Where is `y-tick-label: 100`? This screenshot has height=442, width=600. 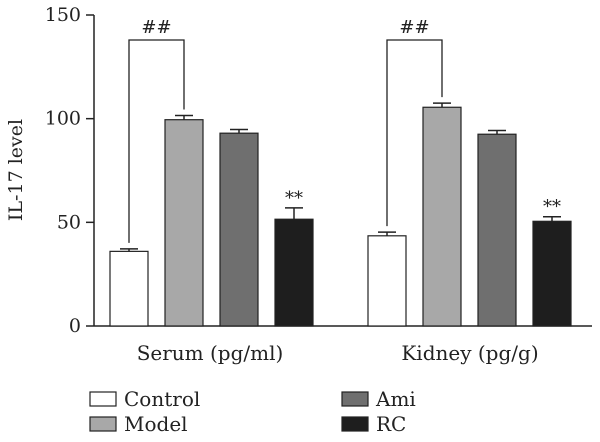
y-tick-label: 100 is located at coordinates (63, 119).